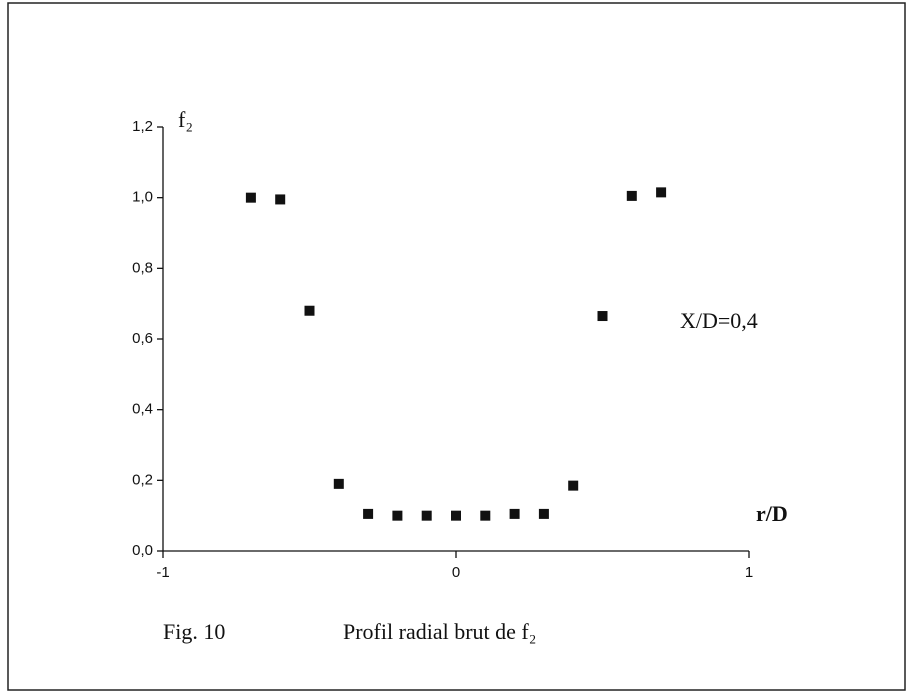 The width and height of the screenshot is (914, 695). What do you see at coordinates (749, 572) in the screenshot?
I see `x-tick-label: 1` at bounding box center [749, 572].